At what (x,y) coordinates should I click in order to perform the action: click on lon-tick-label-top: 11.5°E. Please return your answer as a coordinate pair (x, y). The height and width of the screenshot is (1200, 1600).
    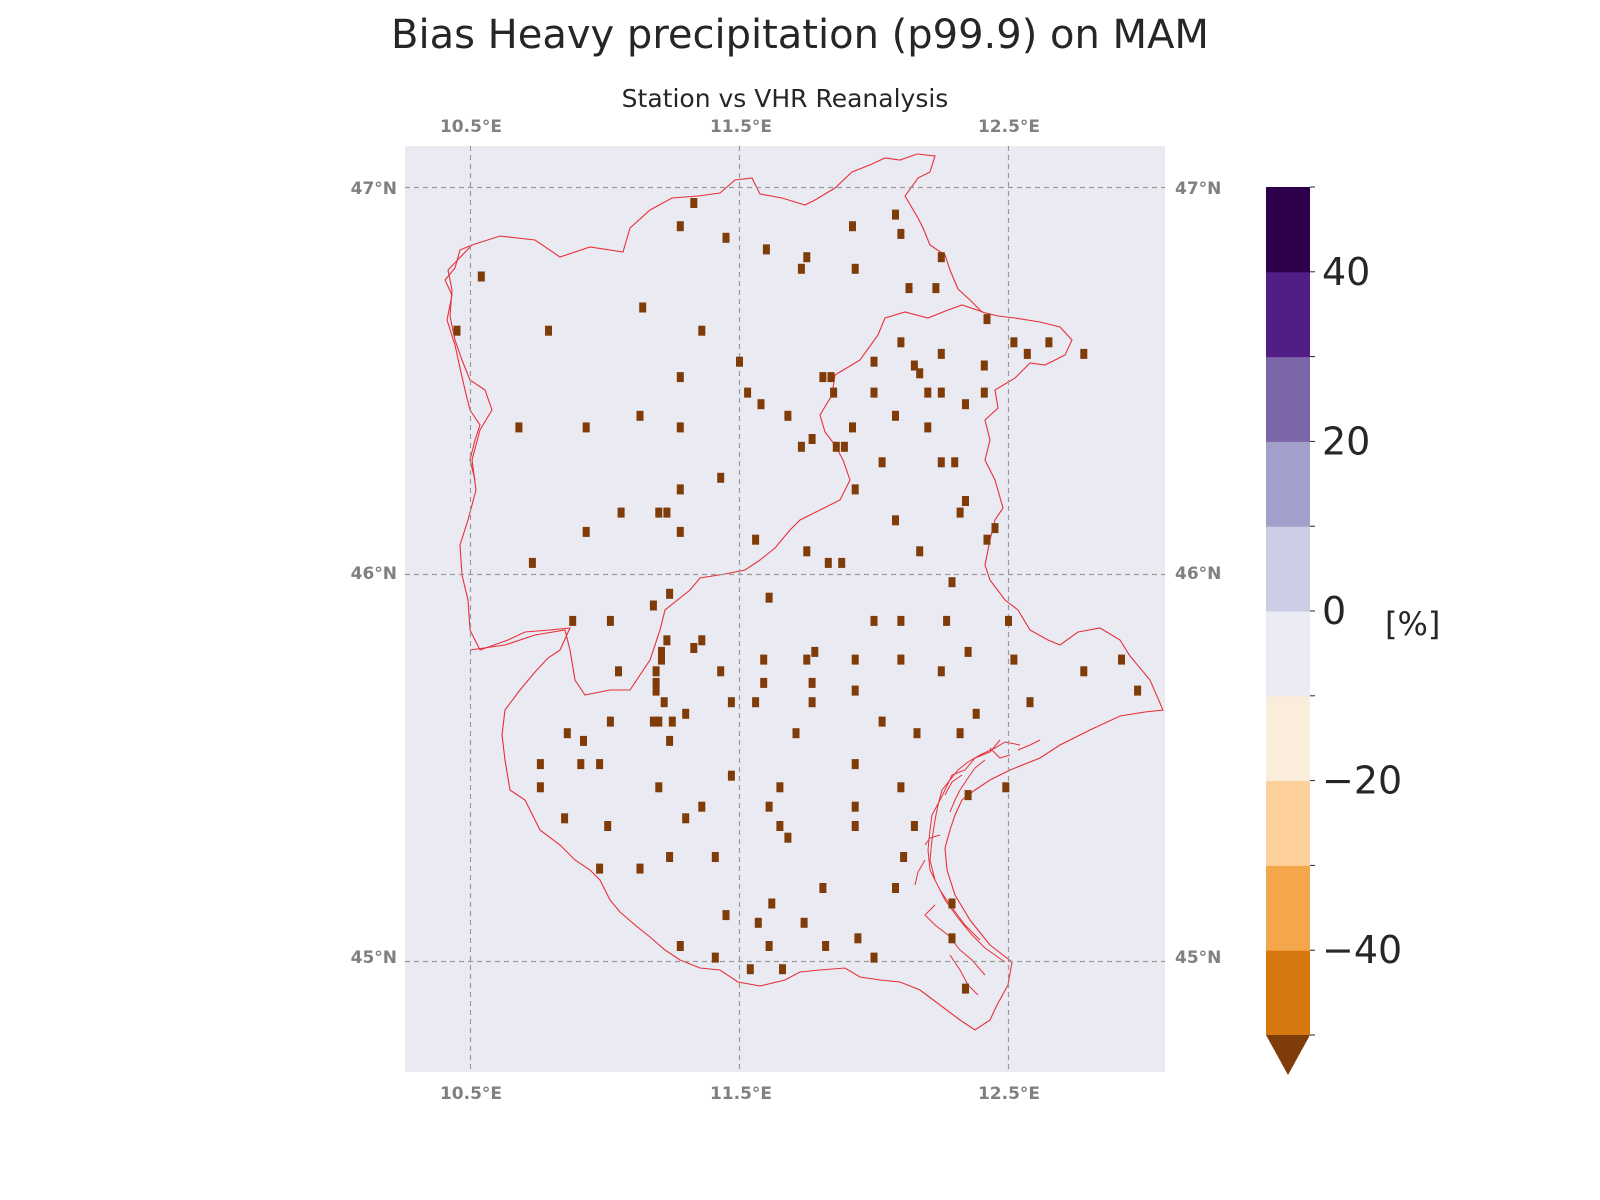
    Looking at the image, I should click on (741, 127).